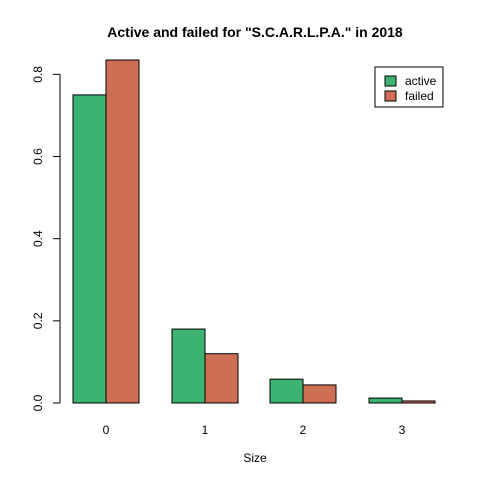  I want to click on x-tick-label: 0, so click(106, 430).